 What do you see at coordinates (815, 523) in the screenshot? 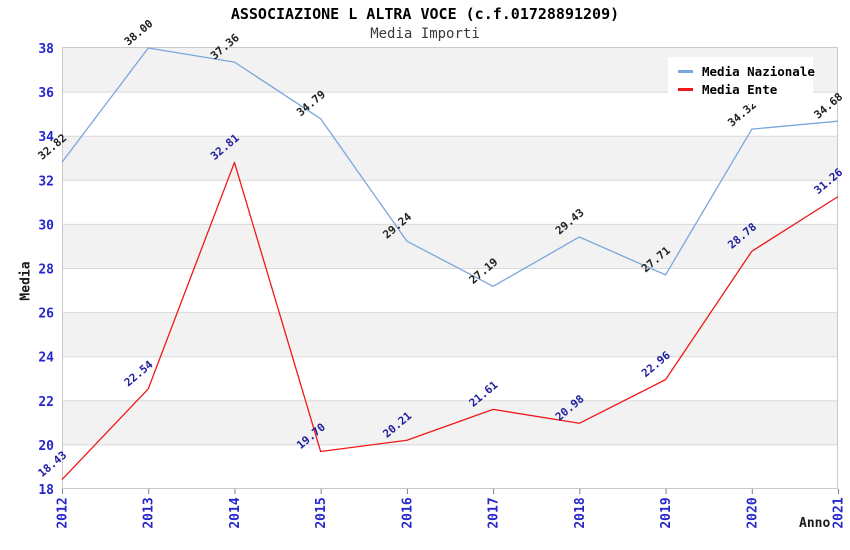
I see `x-axis-title: Anno` at bounding box center [815, 523].